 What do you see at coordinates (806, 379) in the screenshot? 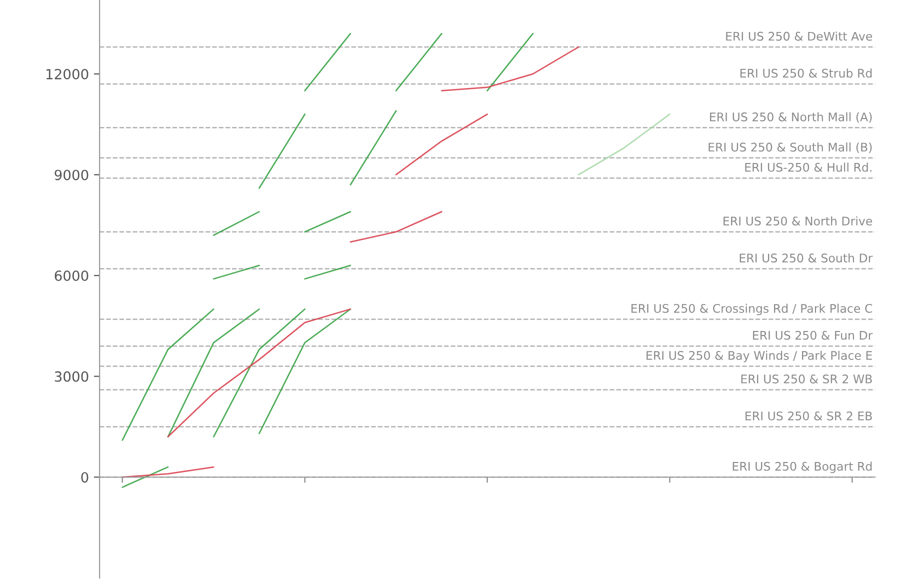
I see `ref-line-label: ERI US 250 & SR 2 WB` at bounding box center [806, 379].